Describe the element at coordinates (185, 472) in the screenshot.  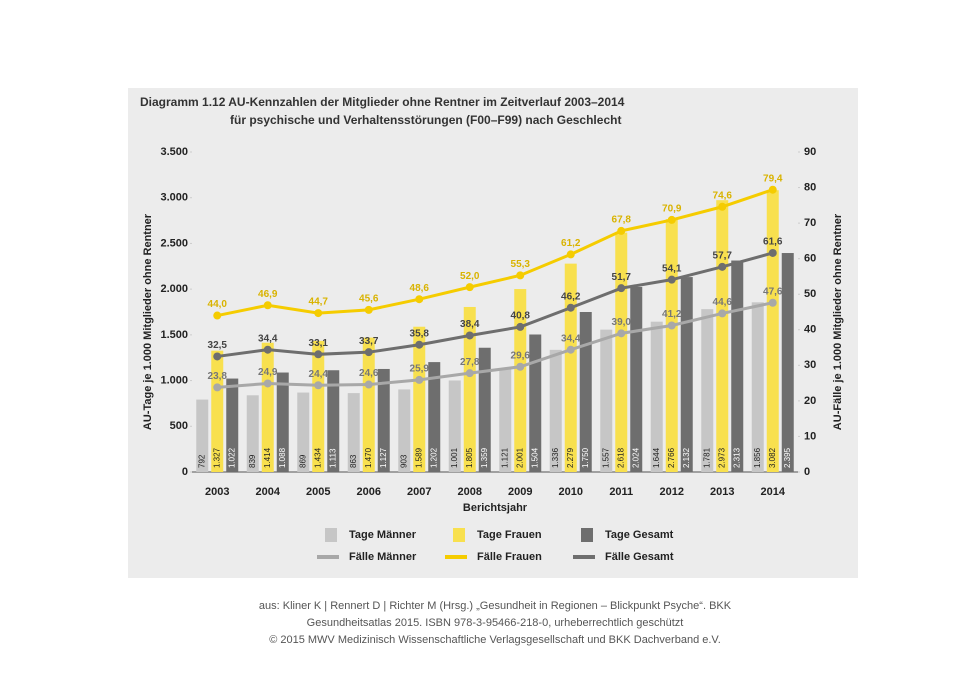
I see `y-tick-label: 0` at that location.